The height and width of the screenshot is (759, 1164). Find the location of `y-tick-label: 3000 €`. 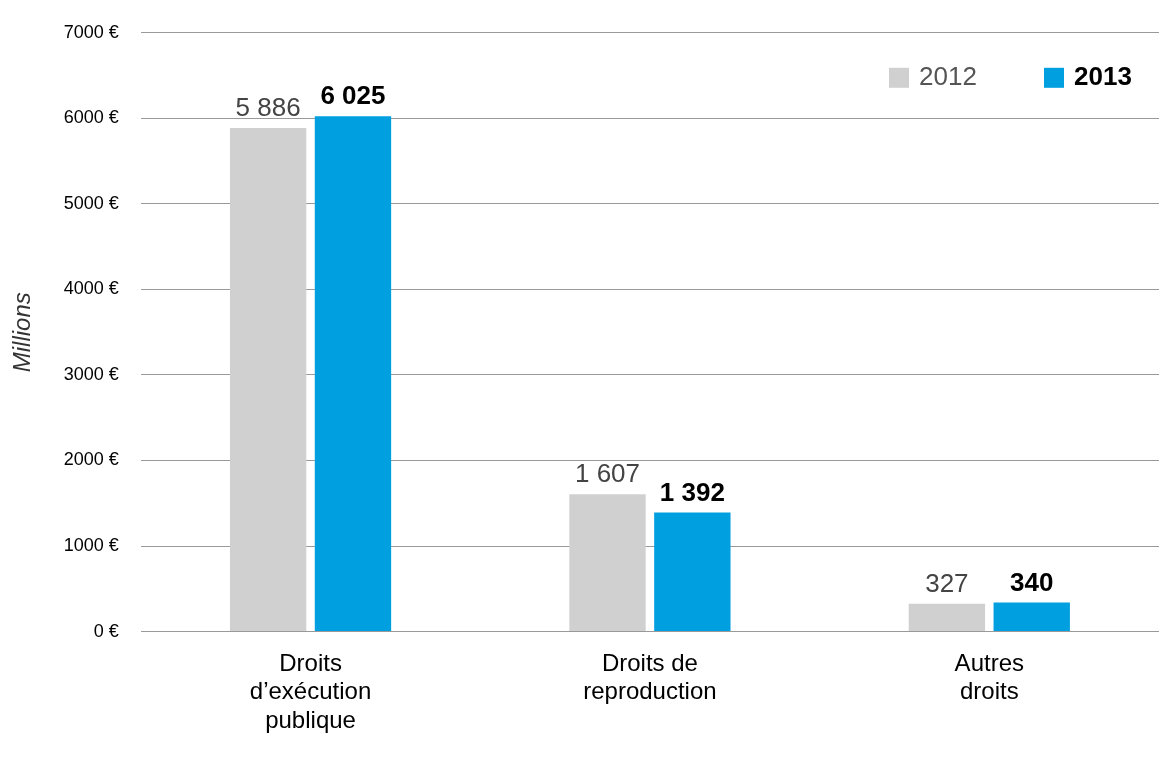

y-tick-label: 3000 € is located at coordinates (91, 373).